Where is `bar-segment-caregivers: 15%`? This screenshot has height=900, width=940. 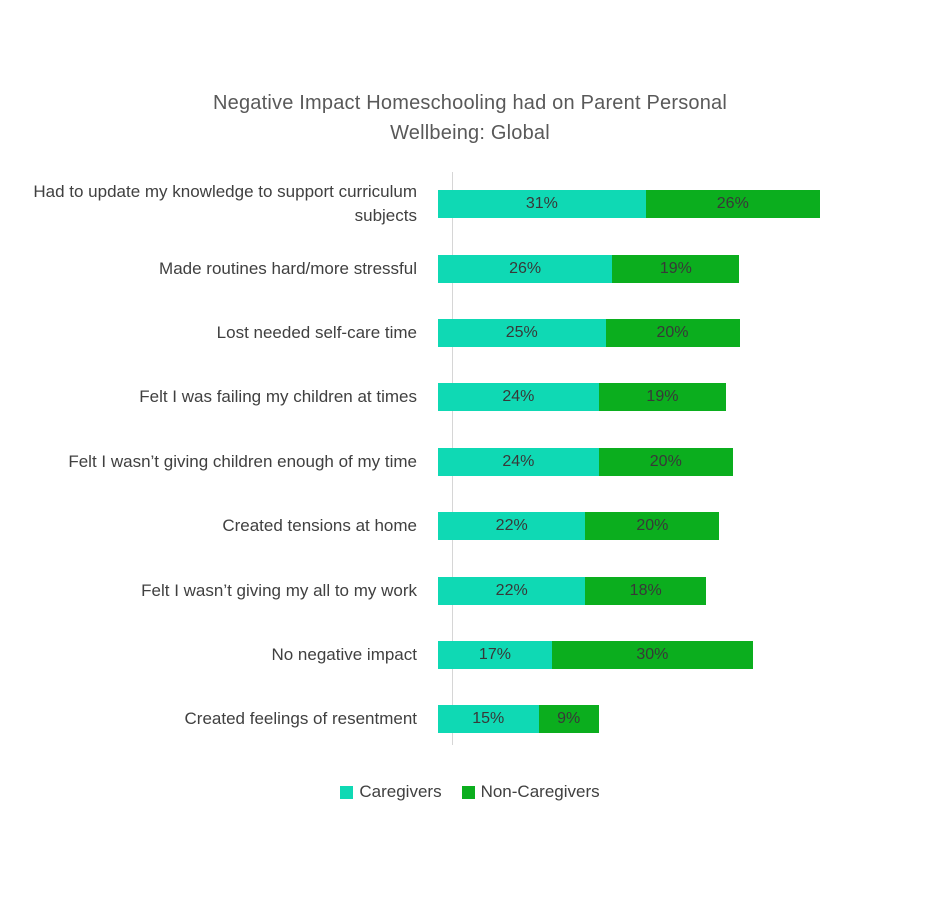 bar-segment-caregivers: 15% is located at coordinates (488, 719).